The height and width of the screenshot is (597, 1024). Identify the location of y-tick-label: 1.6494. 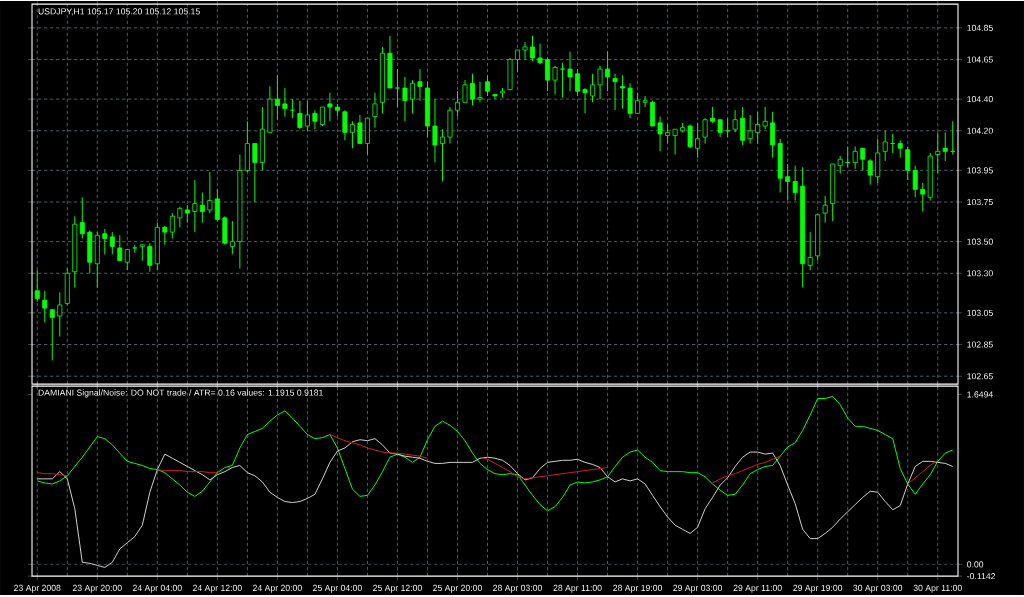
(980, 394).